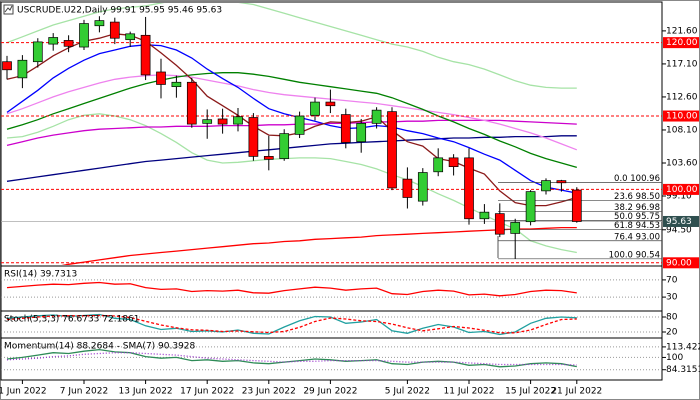 This screenshot has width=700, height=400. I want to click on y-tick-label: 117.10, so click(682, 64).